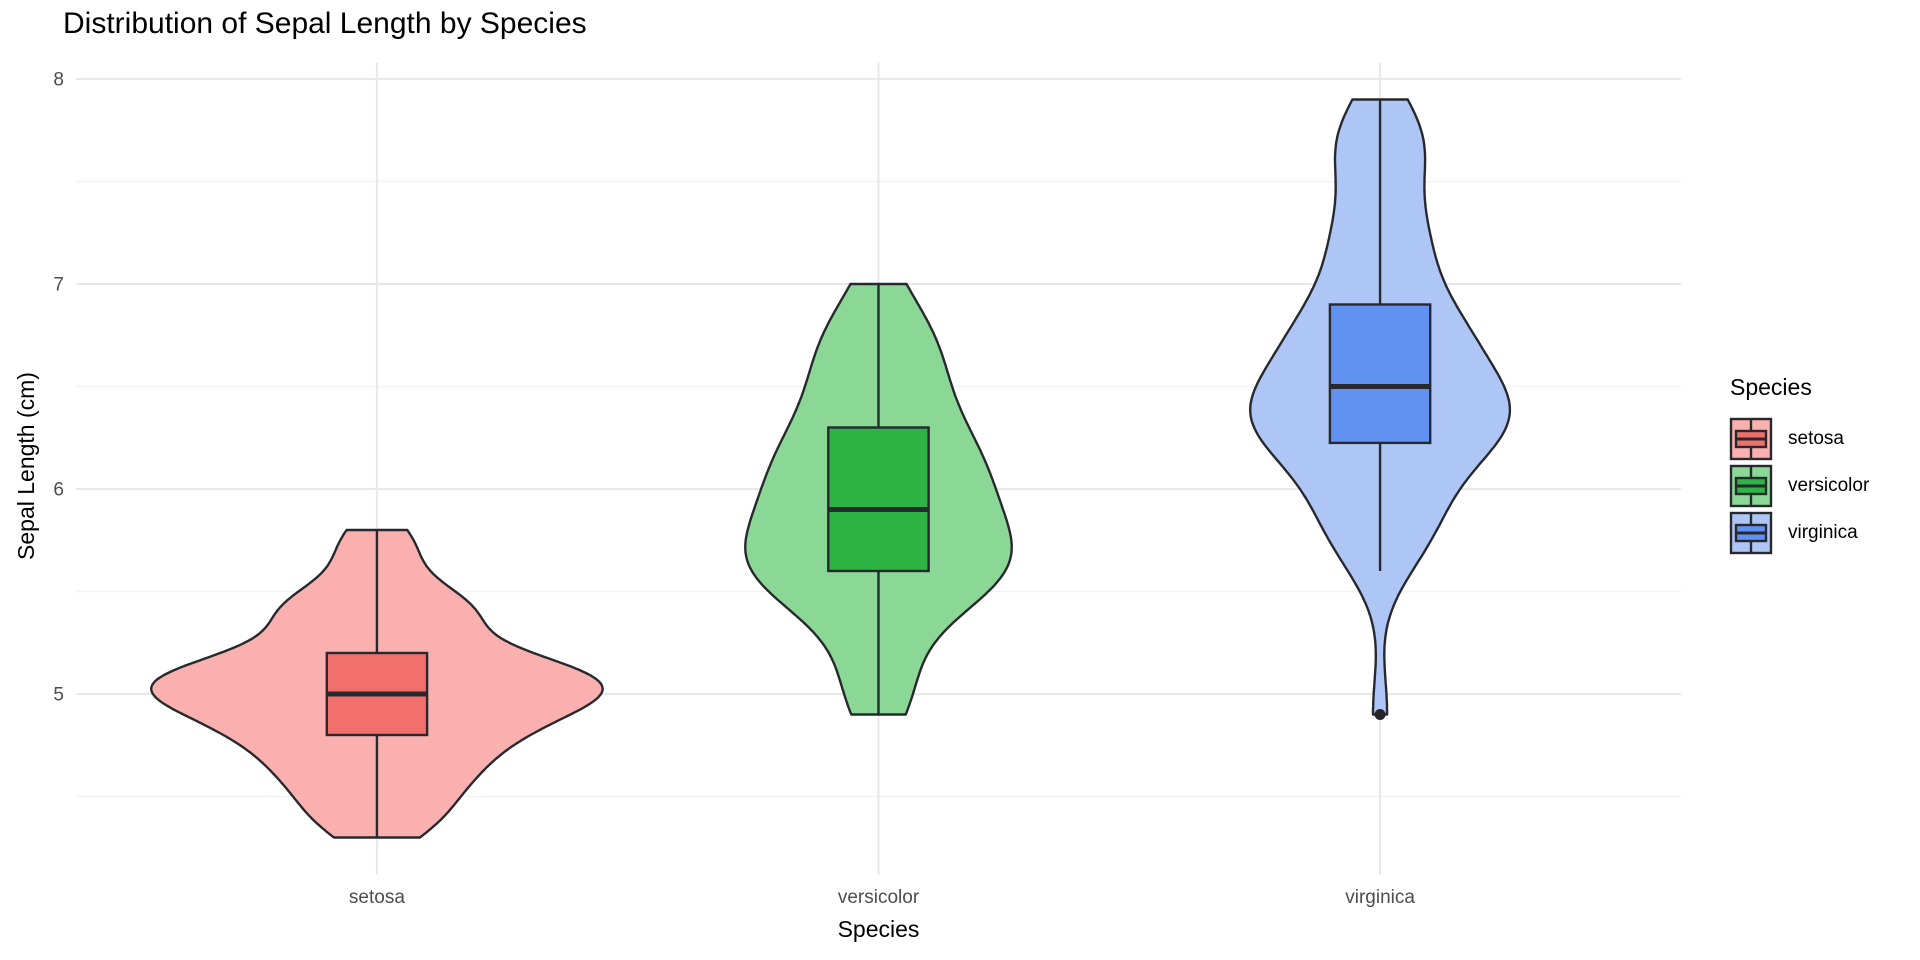 This screenshot has height=960, width=1920. I want to click on legend-key-versicolor, so click(1751, 486).